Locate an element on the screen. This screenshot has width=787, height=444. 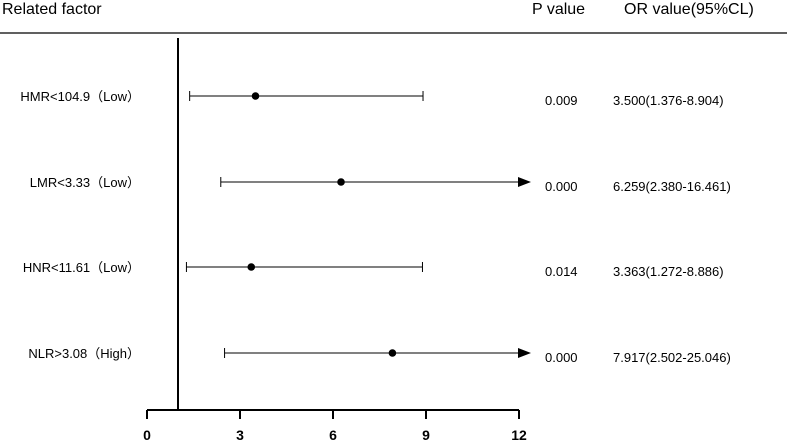
x-tick-label: 3 is located at coordinates (240, 435).